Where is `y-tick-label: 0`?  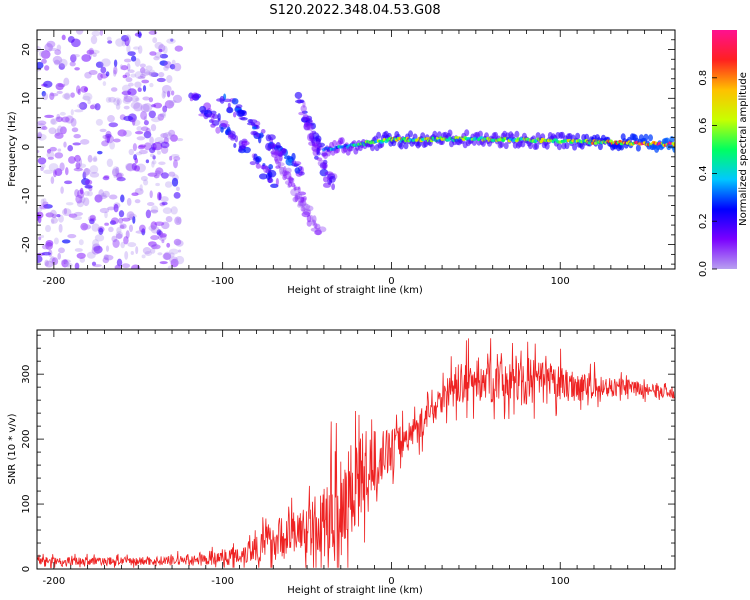 y-tick-label: 0 is located at coordinates (26, 569).